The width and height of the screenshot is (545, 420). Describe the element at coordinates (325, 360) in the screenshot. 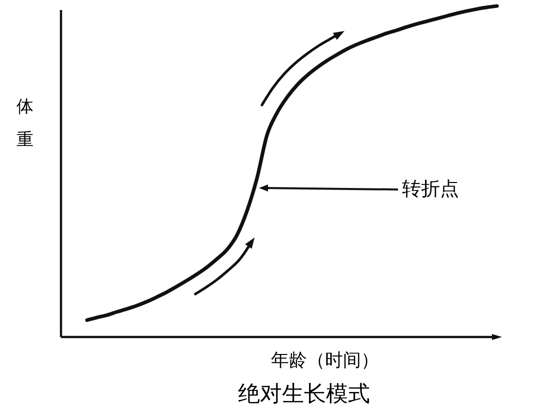

I see `x-axis-title: 年龄（时间）` at that location.